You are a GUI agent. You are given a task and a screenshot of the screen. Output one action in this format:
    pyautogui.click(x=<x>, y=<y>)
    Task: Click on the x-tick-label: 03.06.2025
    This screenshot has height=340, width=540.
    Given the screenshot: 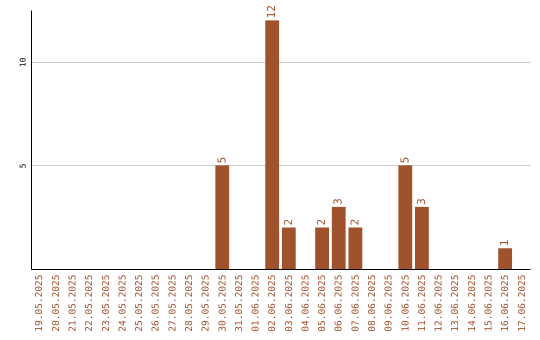 What is the action you would take?
    pyautogui.click(x=289, y=303)
    